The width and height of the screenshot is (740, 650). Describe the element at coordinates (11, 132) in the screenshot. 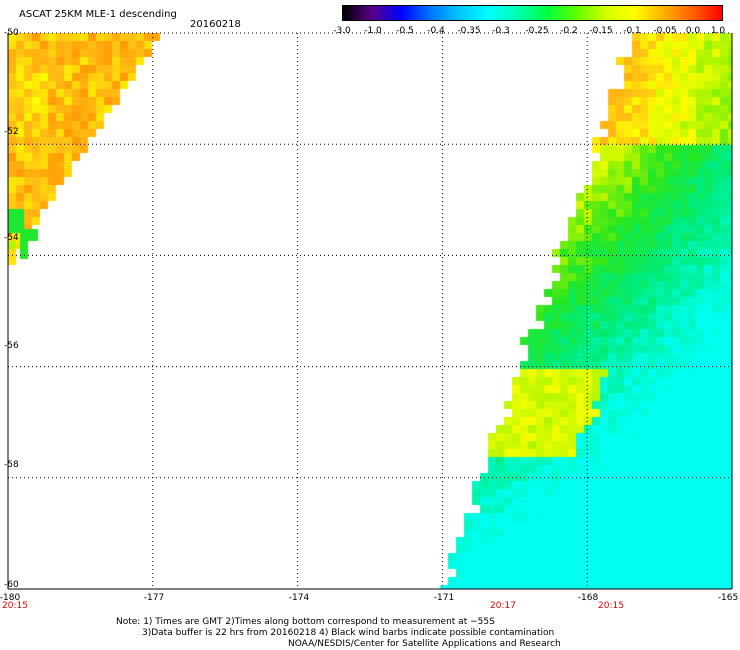

I see `lat-label: -52` at that location.